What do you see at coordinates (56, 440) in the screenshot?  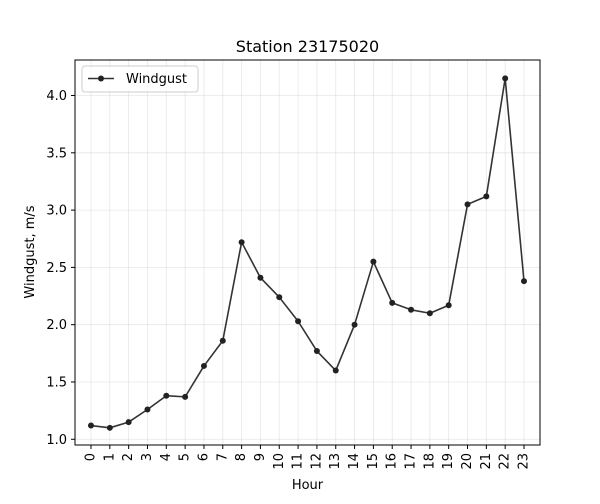 I see `y-tick-label: 1.0` at bounding box center [56, 440].